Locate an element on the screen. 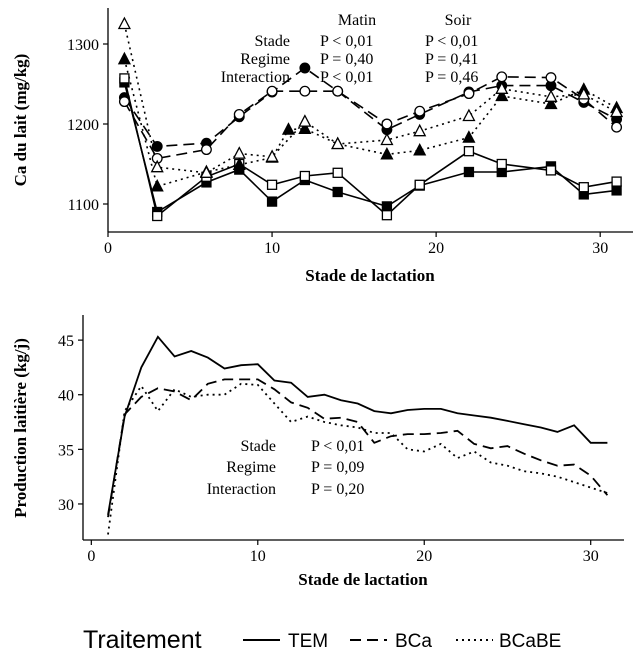 This screenshot has width=640, height=652. y-tick-label: 1100 is located at coordinates (83, 205).